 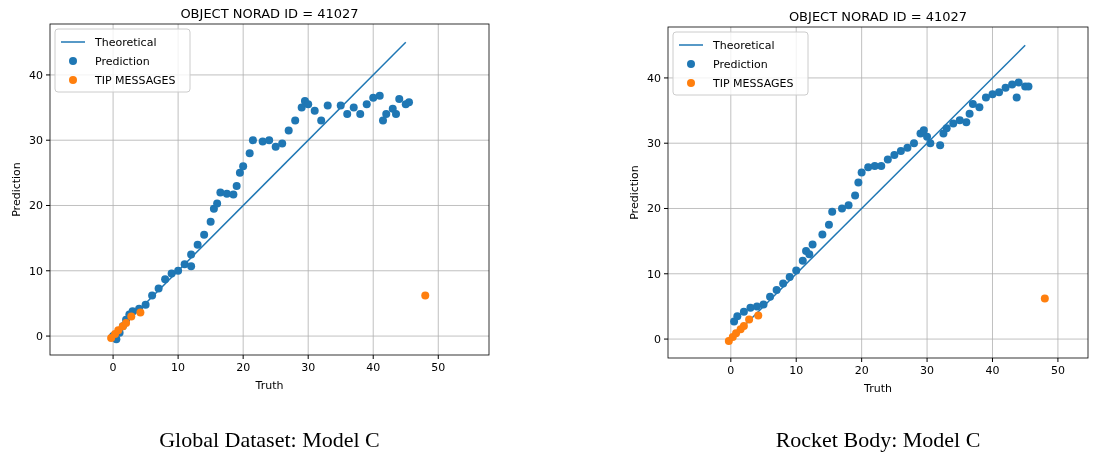 I want to click on legend-label: Theoretical, so click(x=125, y=42).